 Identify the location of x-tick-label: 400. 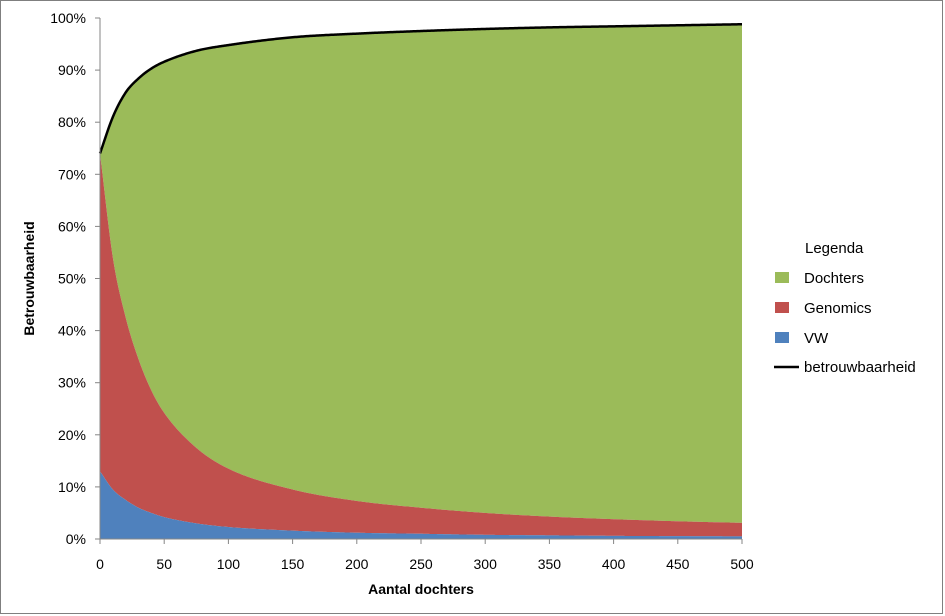
(614, 564).